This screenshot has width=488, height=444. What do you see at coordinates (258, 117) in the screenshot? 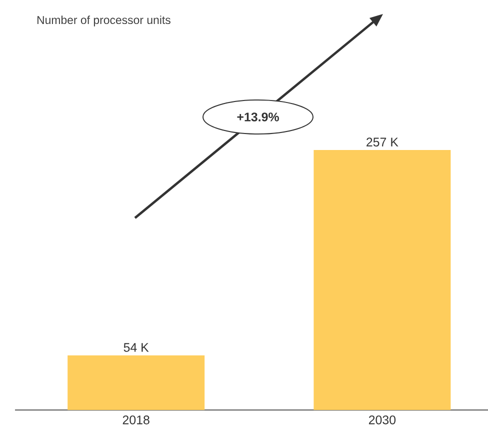
I see `text: +13.9%` at bounding box center [258, 117].